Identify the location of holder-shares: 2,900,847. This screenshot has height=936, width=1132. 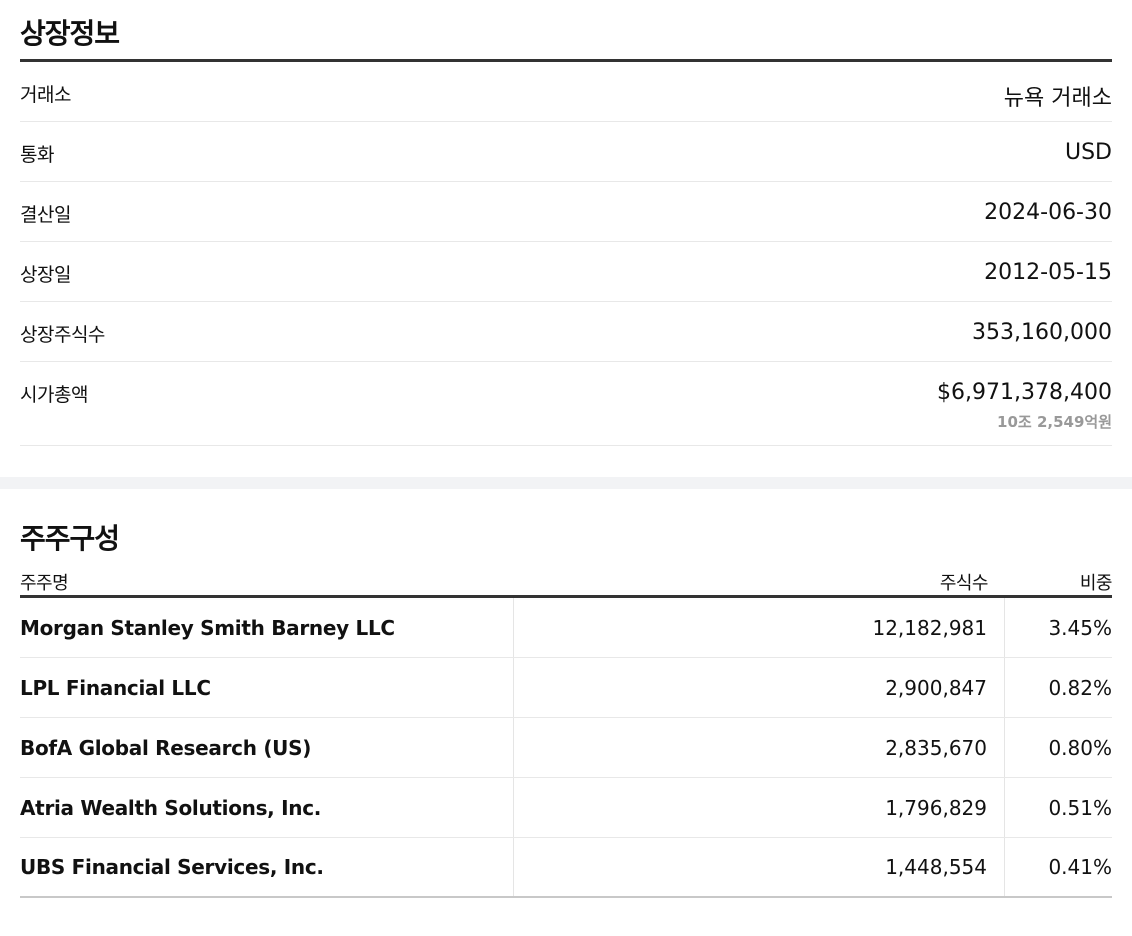
(759, 687).